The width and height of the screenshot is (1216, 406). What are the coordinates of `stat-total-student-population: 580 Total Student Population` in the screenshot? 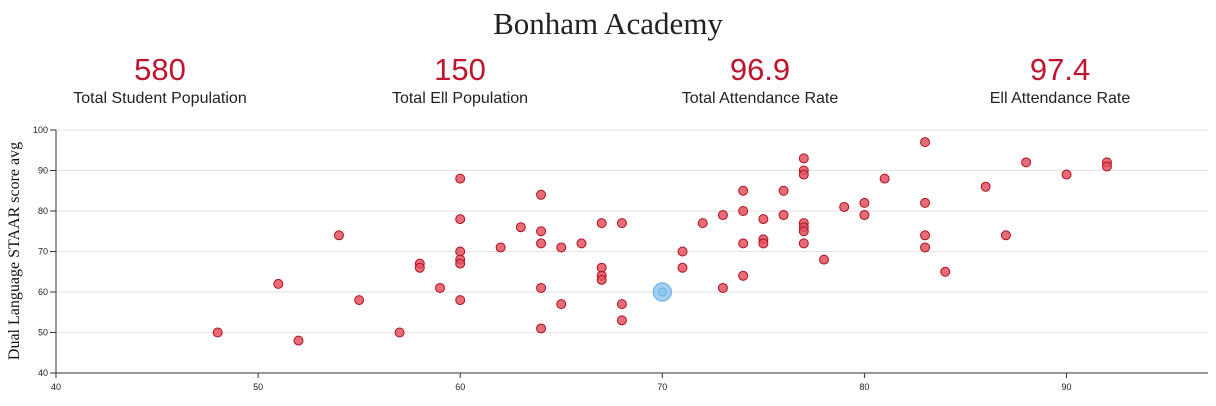 It's located at (160, 80).